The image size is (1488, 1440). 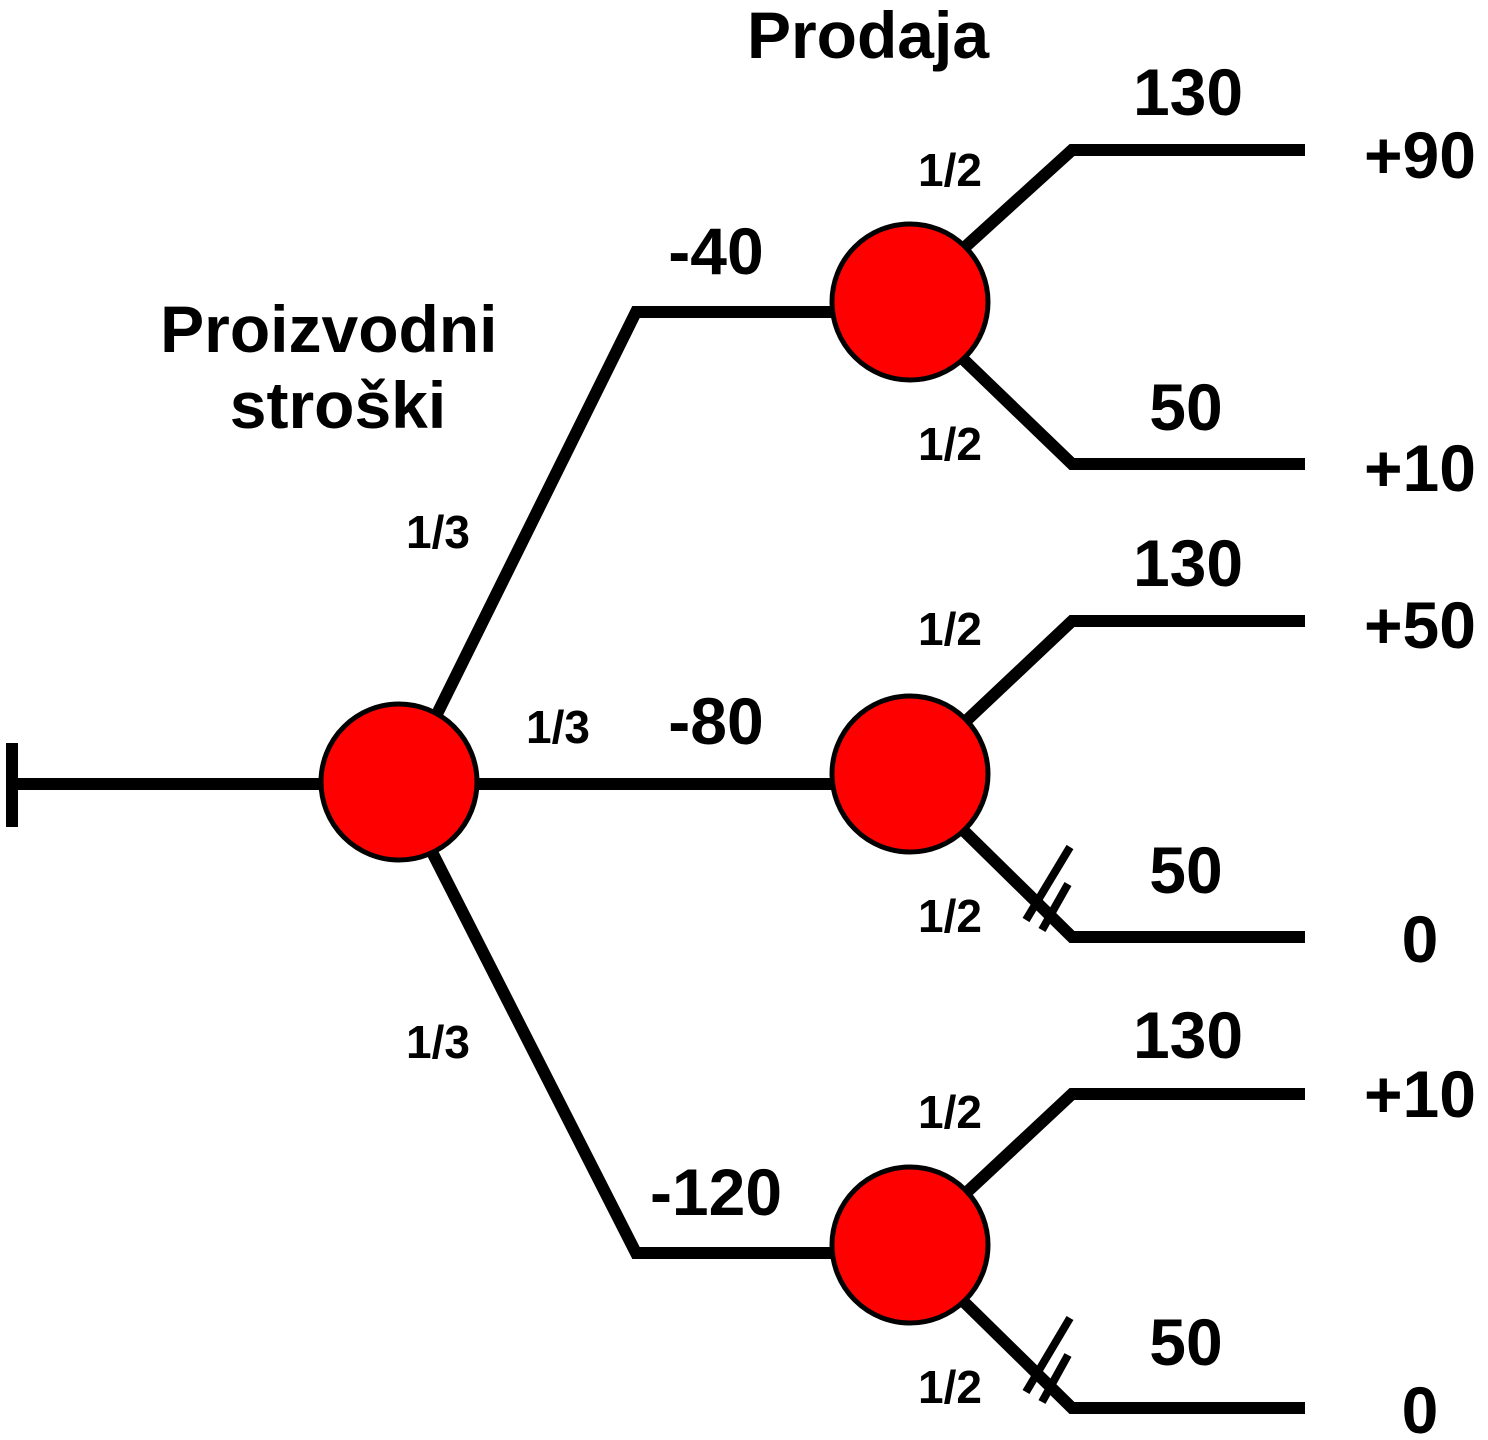 What do you see at coordinates (558, 727) in the screenshot?
I see `root-prob-2: 1/3` at bounding box center [558, 727].